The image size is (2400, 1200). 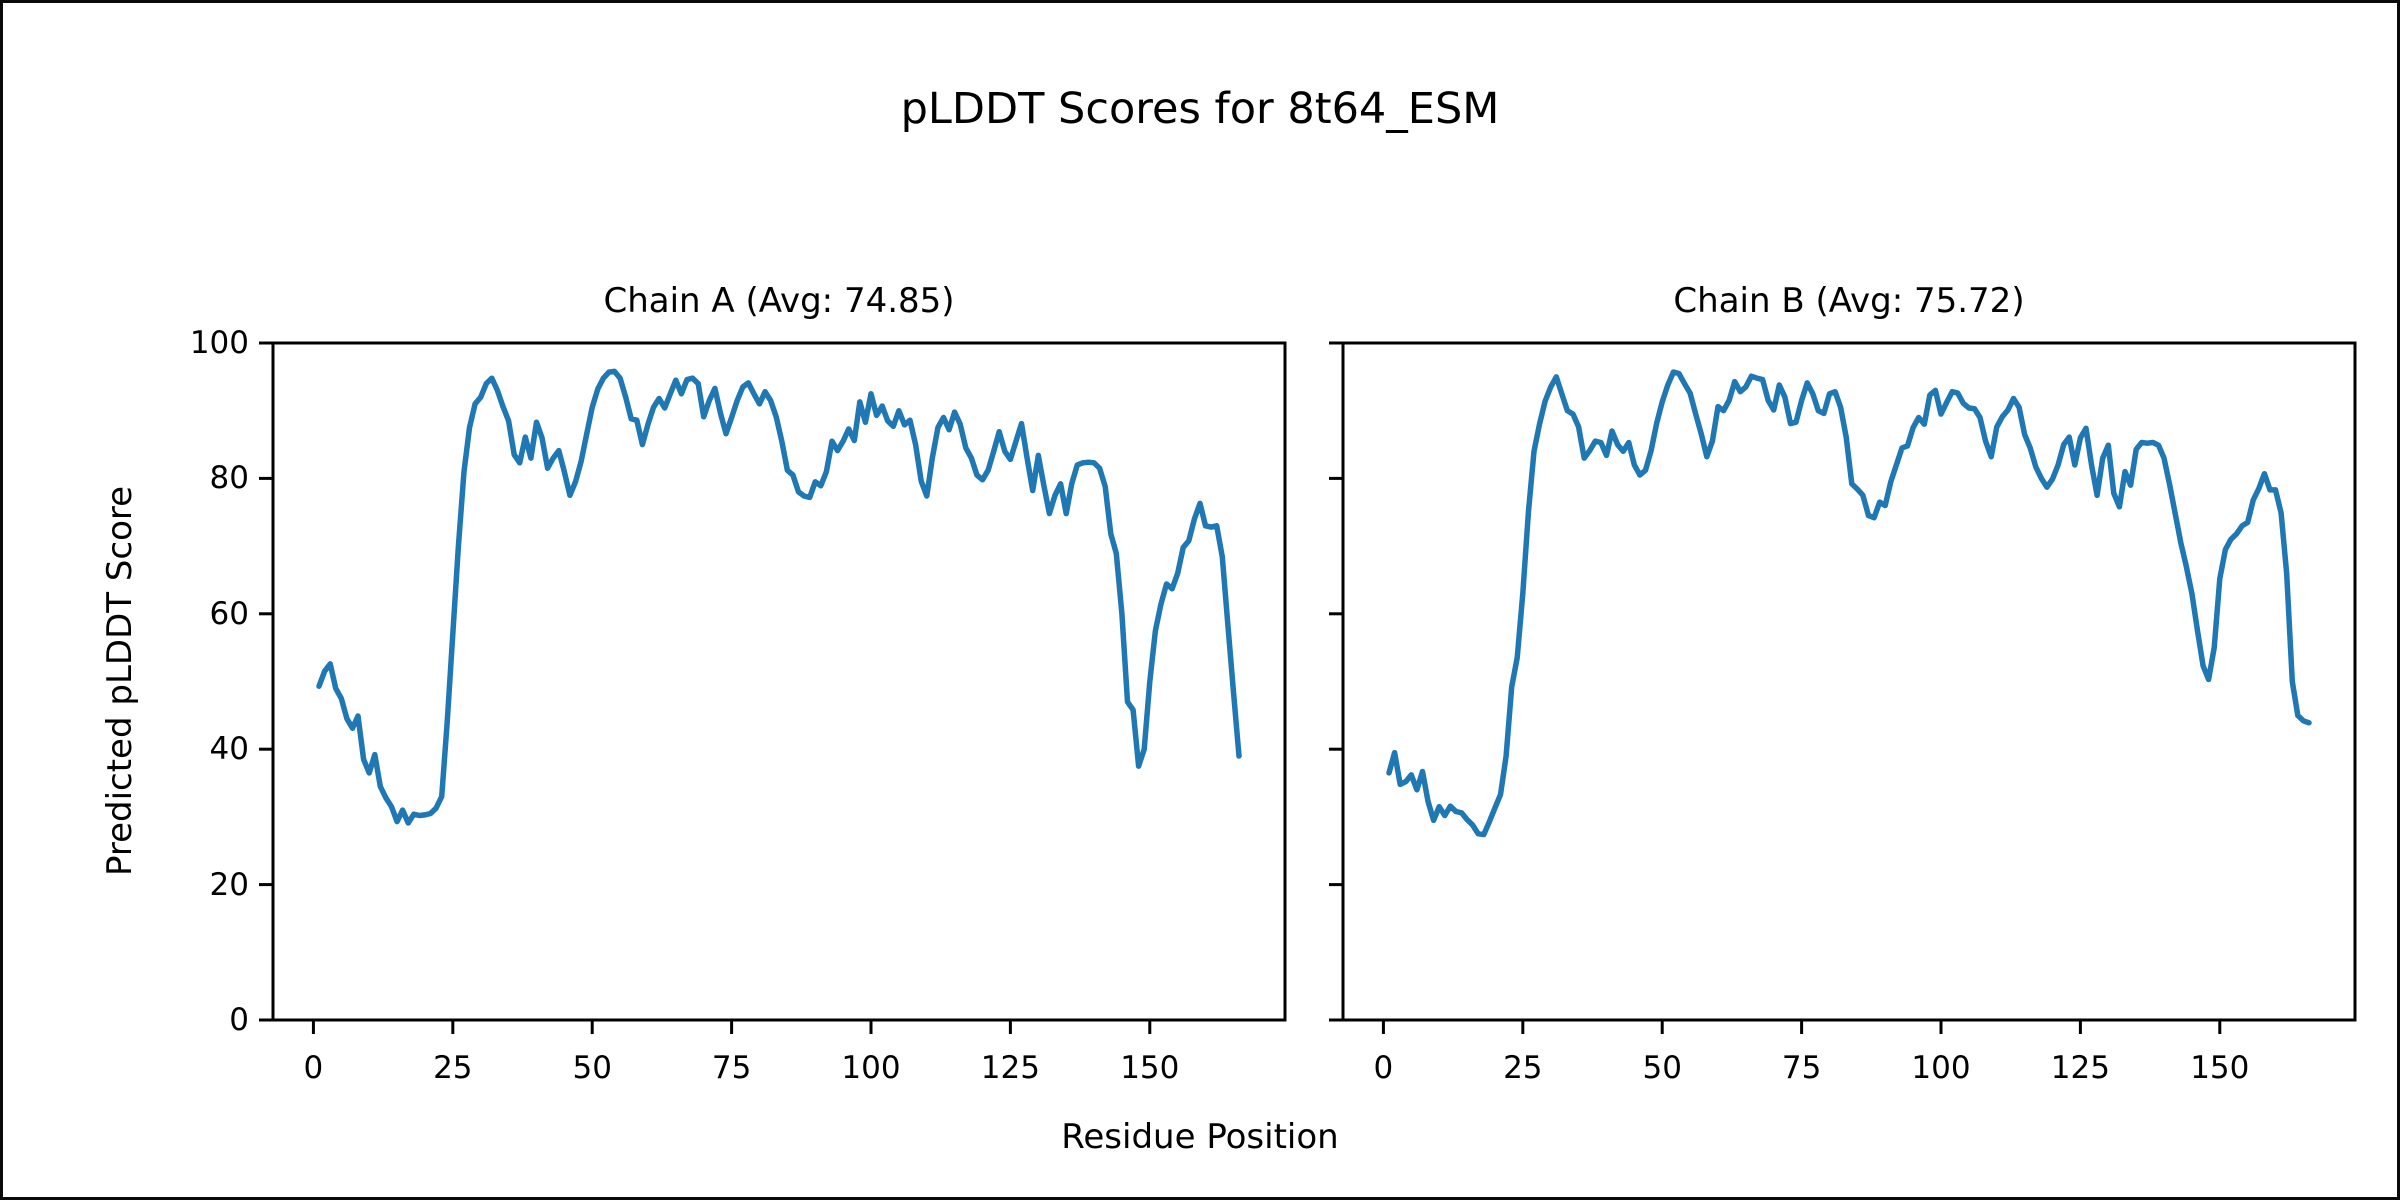 What do you see at coordinates (1849, 301) in the screenshot?
I see `subplot-title-chain-b: Chain B (Avg: 75.72)` at bounding box center [1849, 301].